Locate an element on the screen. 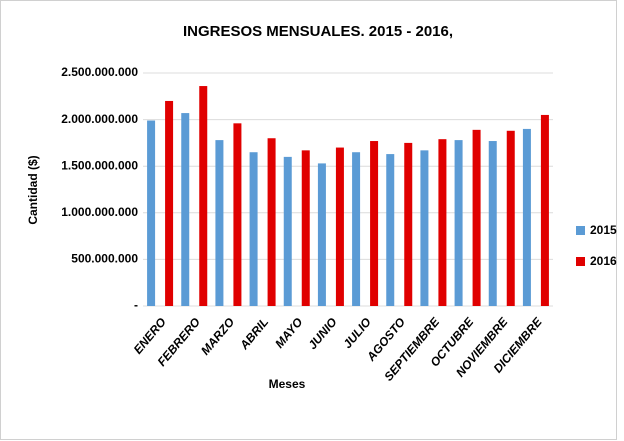 The image size is (624, 441). legend-label: 2016 is located at coordinates (603, 261).